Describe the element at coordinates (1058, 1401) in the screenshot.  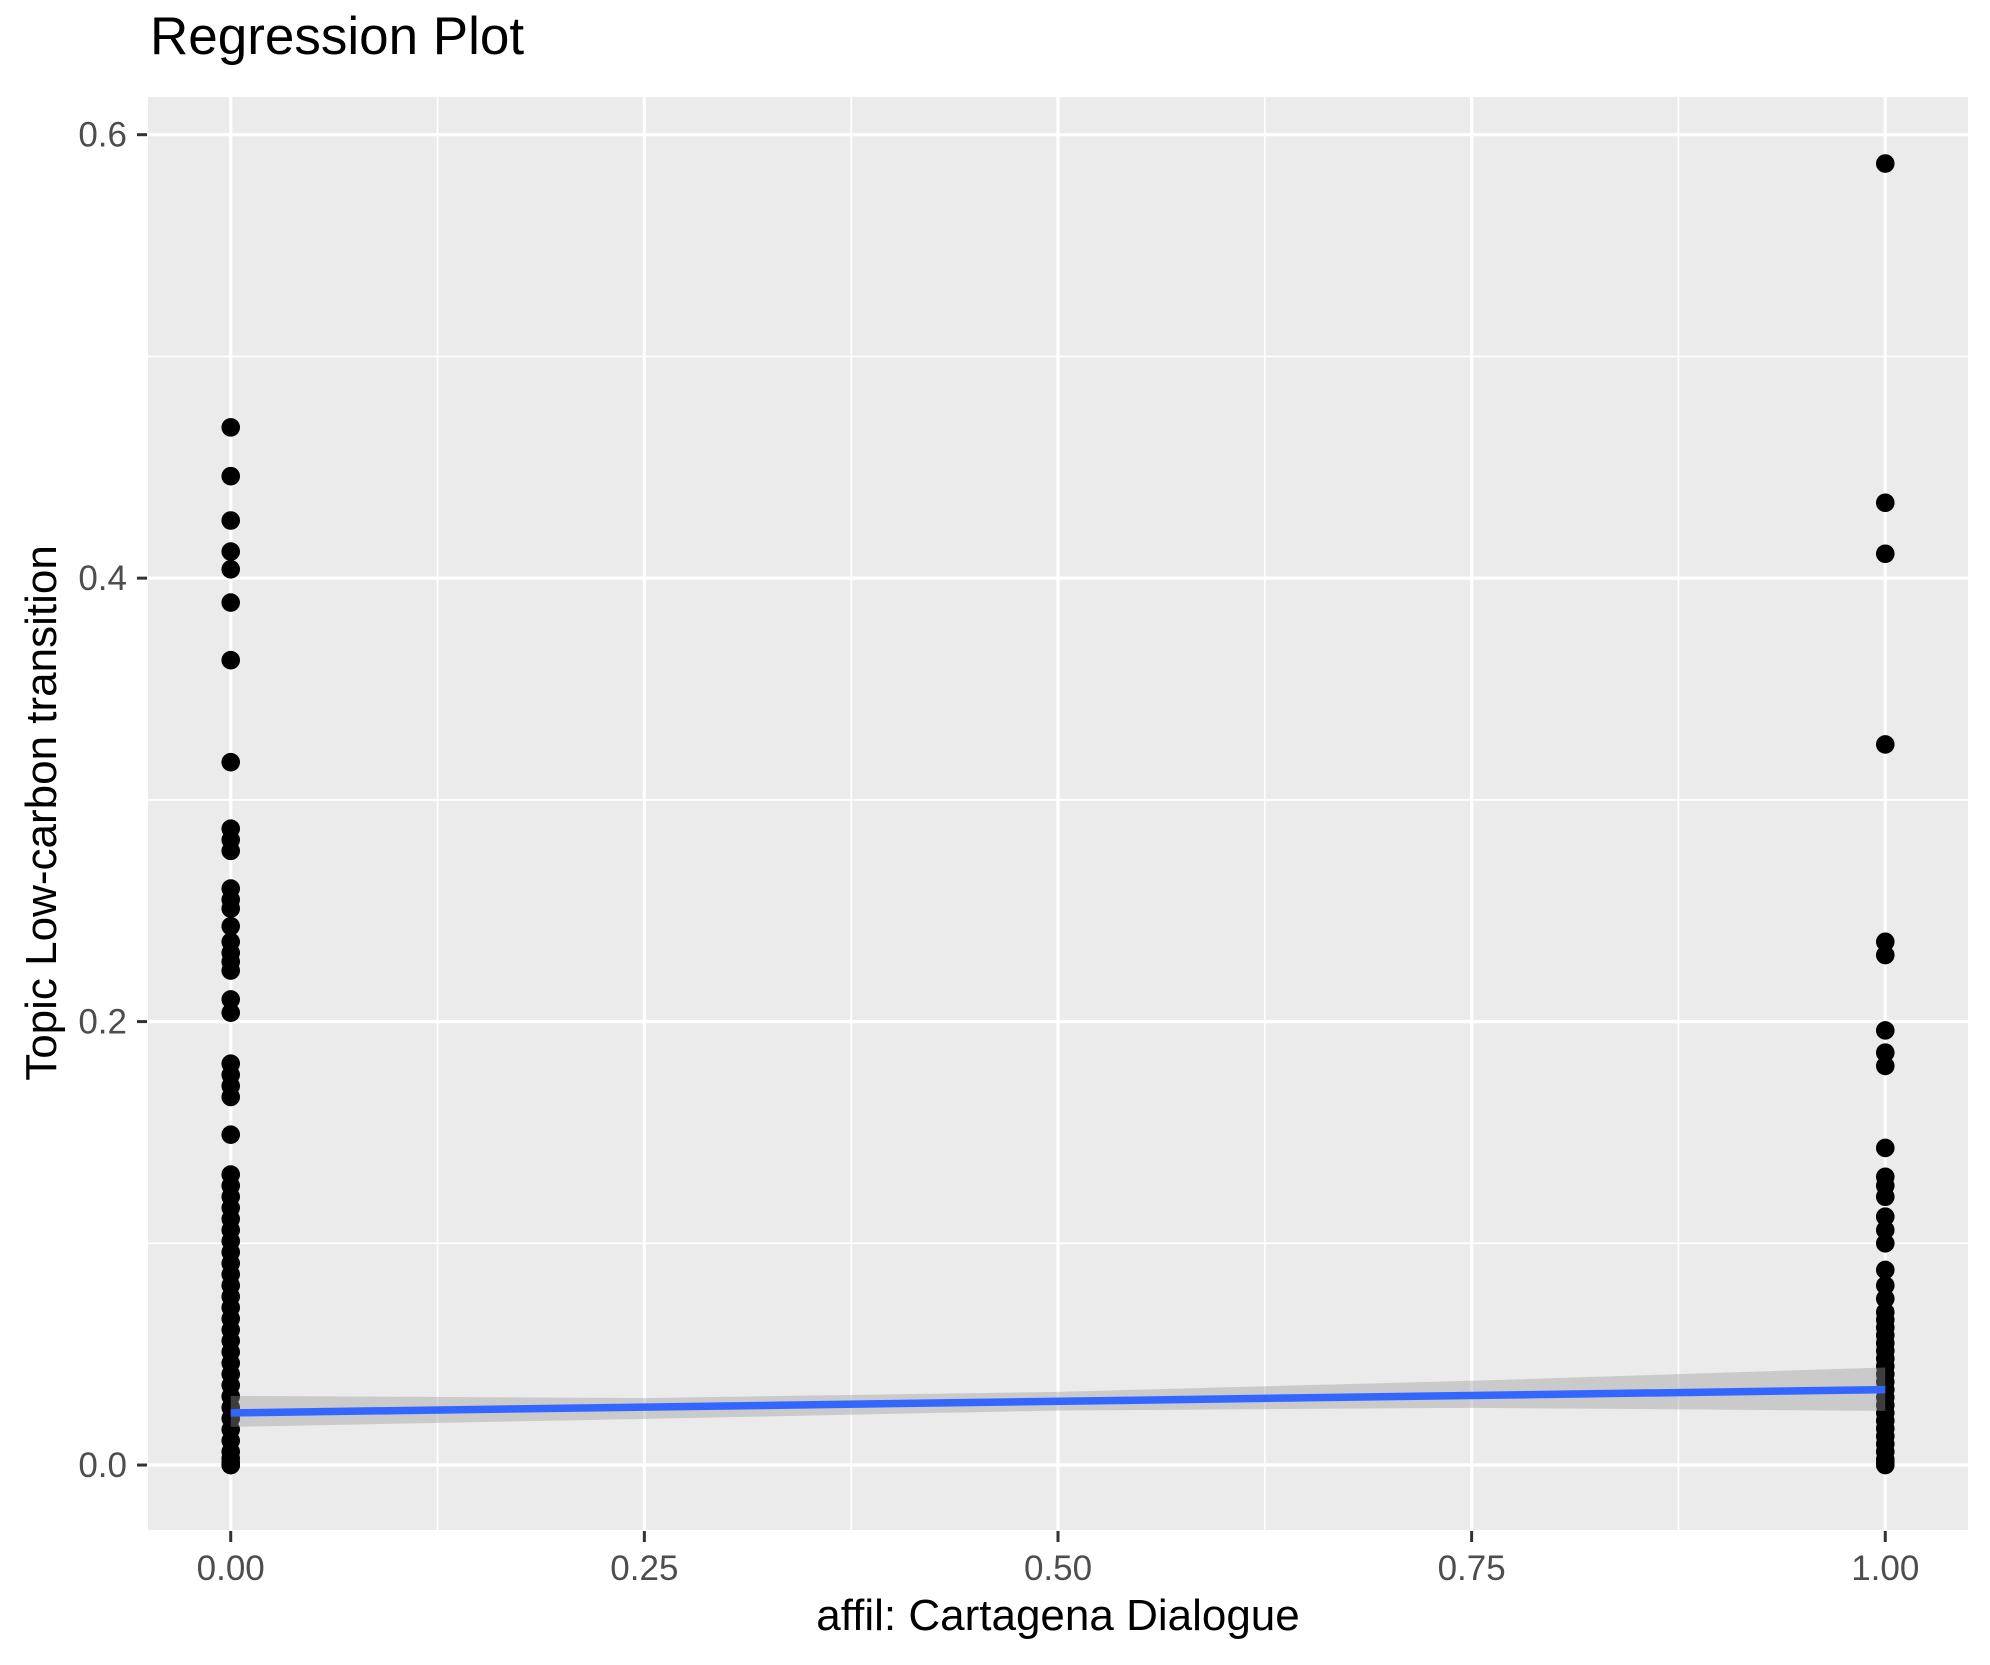
I see `regression-line` at that location.